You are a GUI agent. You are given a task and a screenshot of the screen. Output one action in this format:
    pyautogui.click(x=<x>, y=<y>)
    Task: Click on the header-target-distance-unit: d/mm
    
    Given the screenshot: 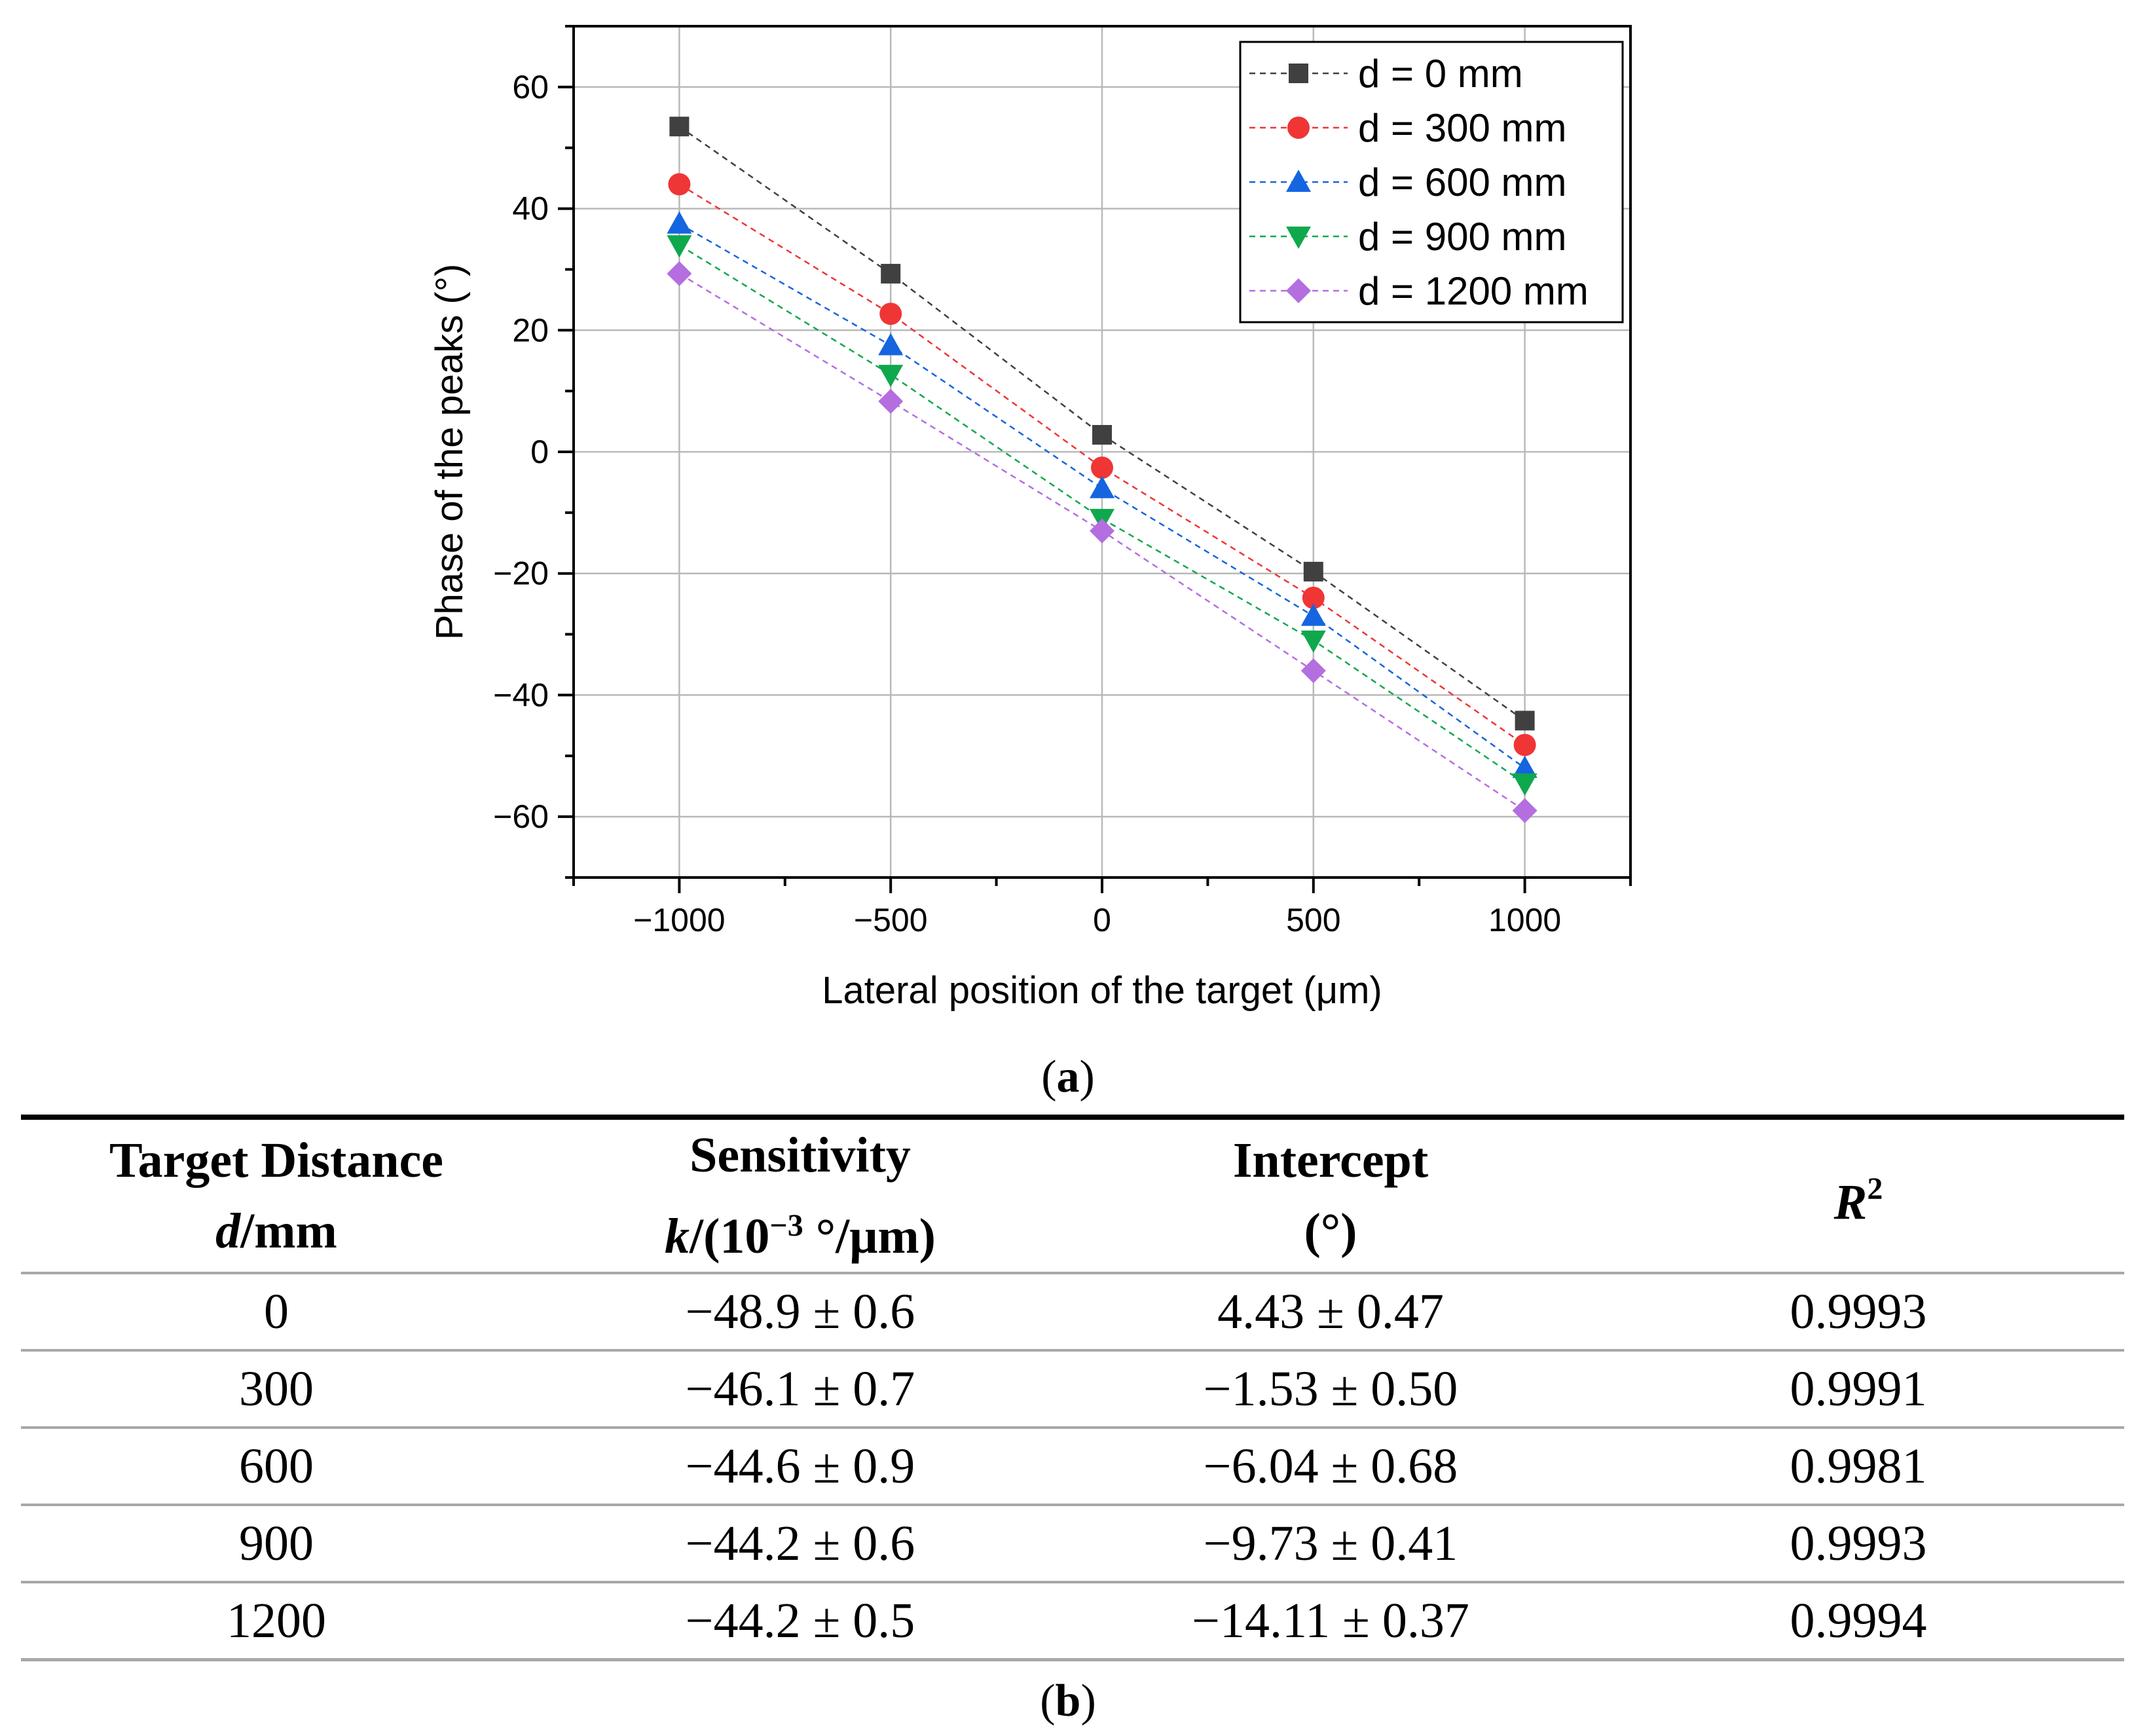 What is the action you would take?
    pyautogui.click(x=276, y=1231)
    